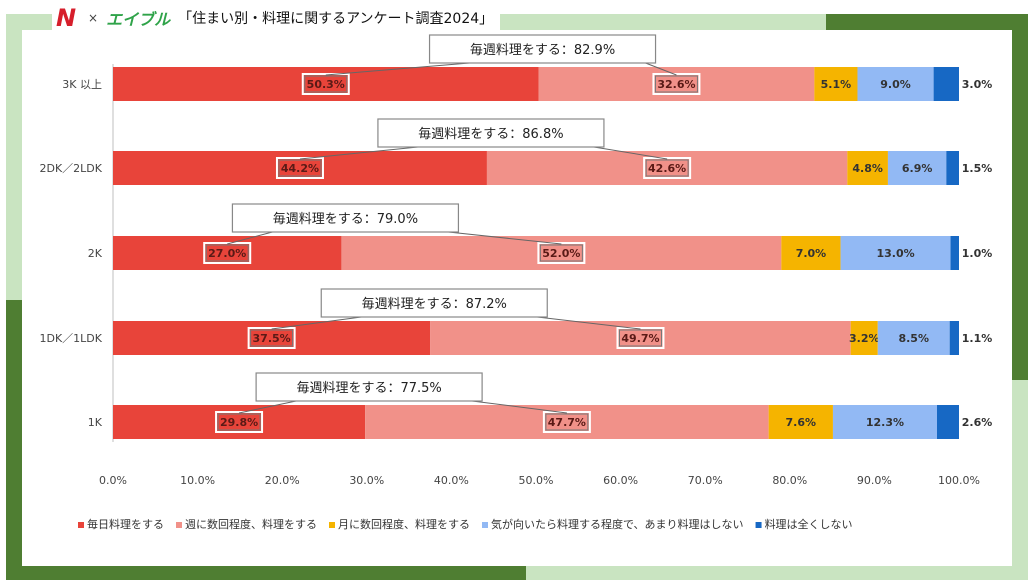 The height and width of the screenshot is (585, 1032). What do you see at coordinates (266, 573) in the screenshot?
I see `frame-dark-bottom` at bounding box center [266, 573].